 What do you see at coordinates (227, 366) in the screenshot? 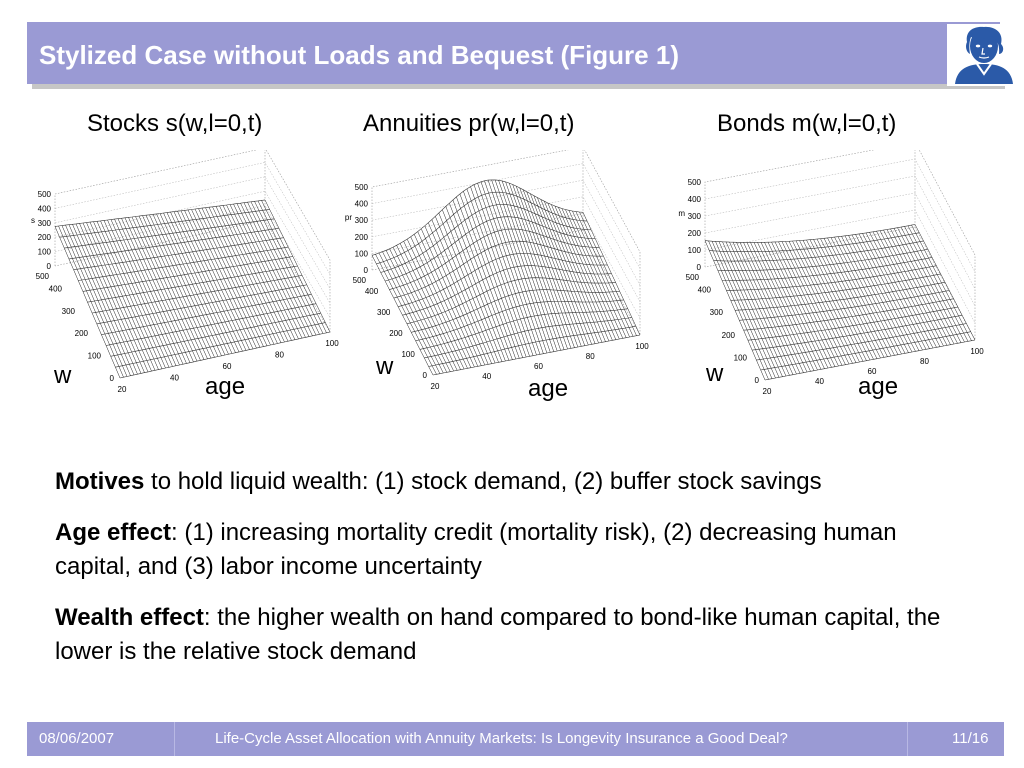
I see `panel-0-age-tick-label: 60` at bounding box center [227, 366].